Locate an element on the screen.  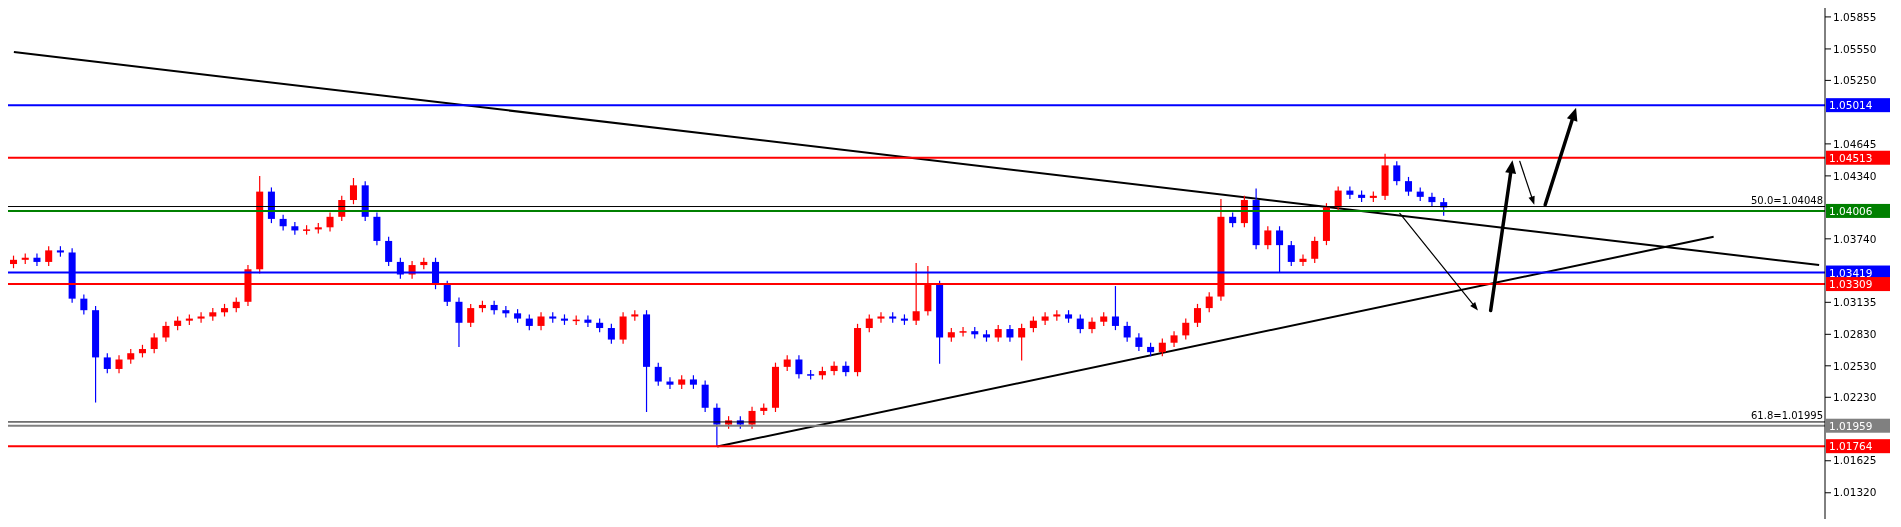
y-tick-label: 1.05250 is located at coordinates (1855, 80).